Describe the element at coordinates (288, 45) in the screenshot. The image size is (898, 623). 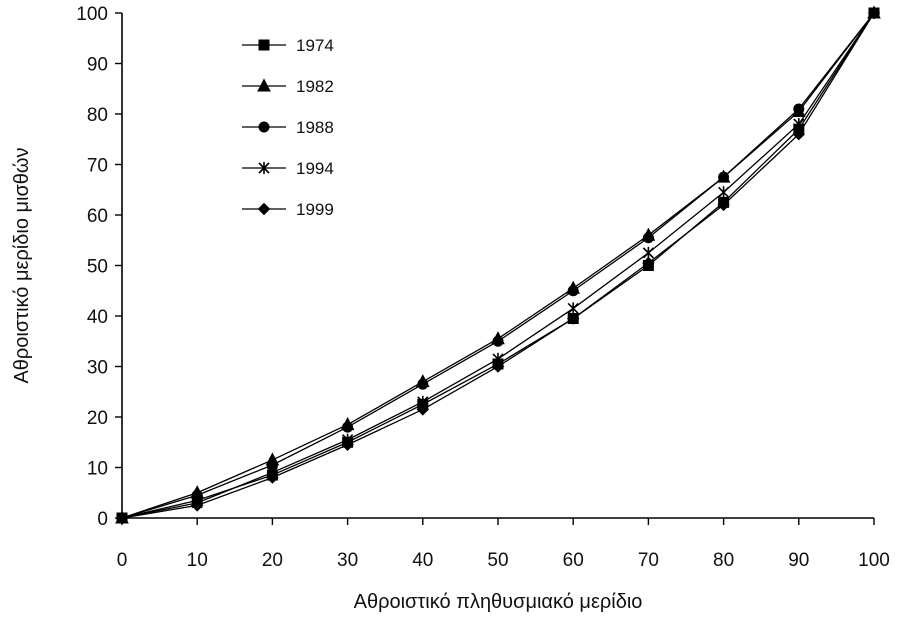
I see `legend-item-1974: 1974` at that location.